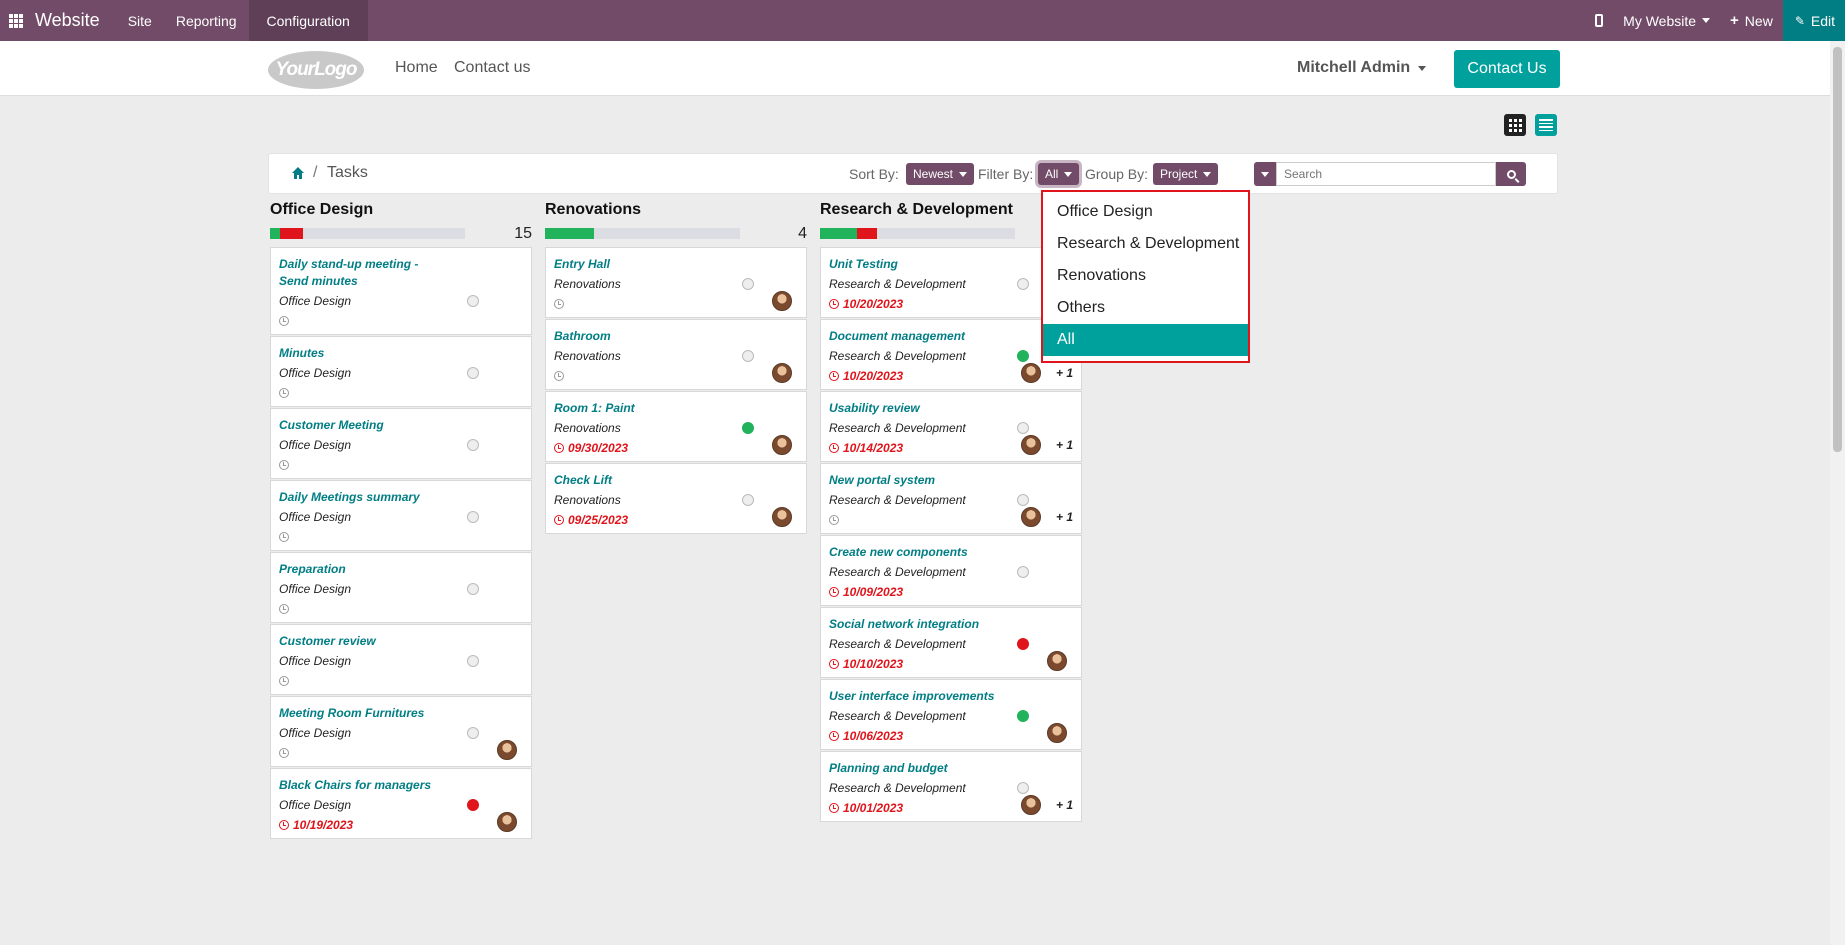  I want to click on task-card: Check Lift Renovations 09/25/2023, so click(676, 498).